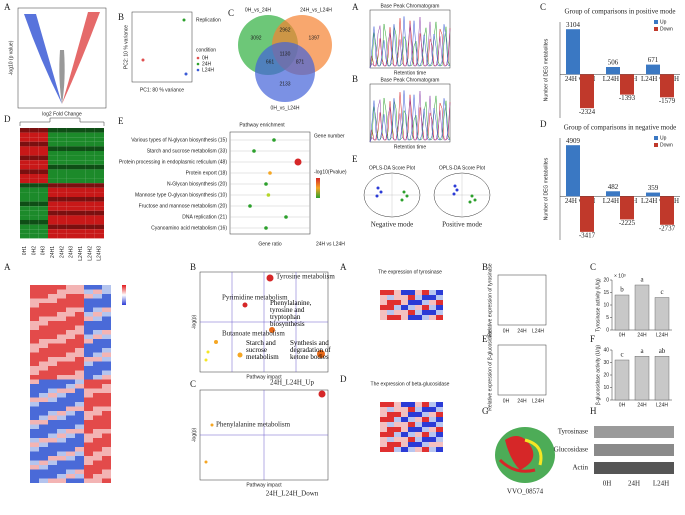  I want to click on axis-label: Retention time, so click(410, 73).